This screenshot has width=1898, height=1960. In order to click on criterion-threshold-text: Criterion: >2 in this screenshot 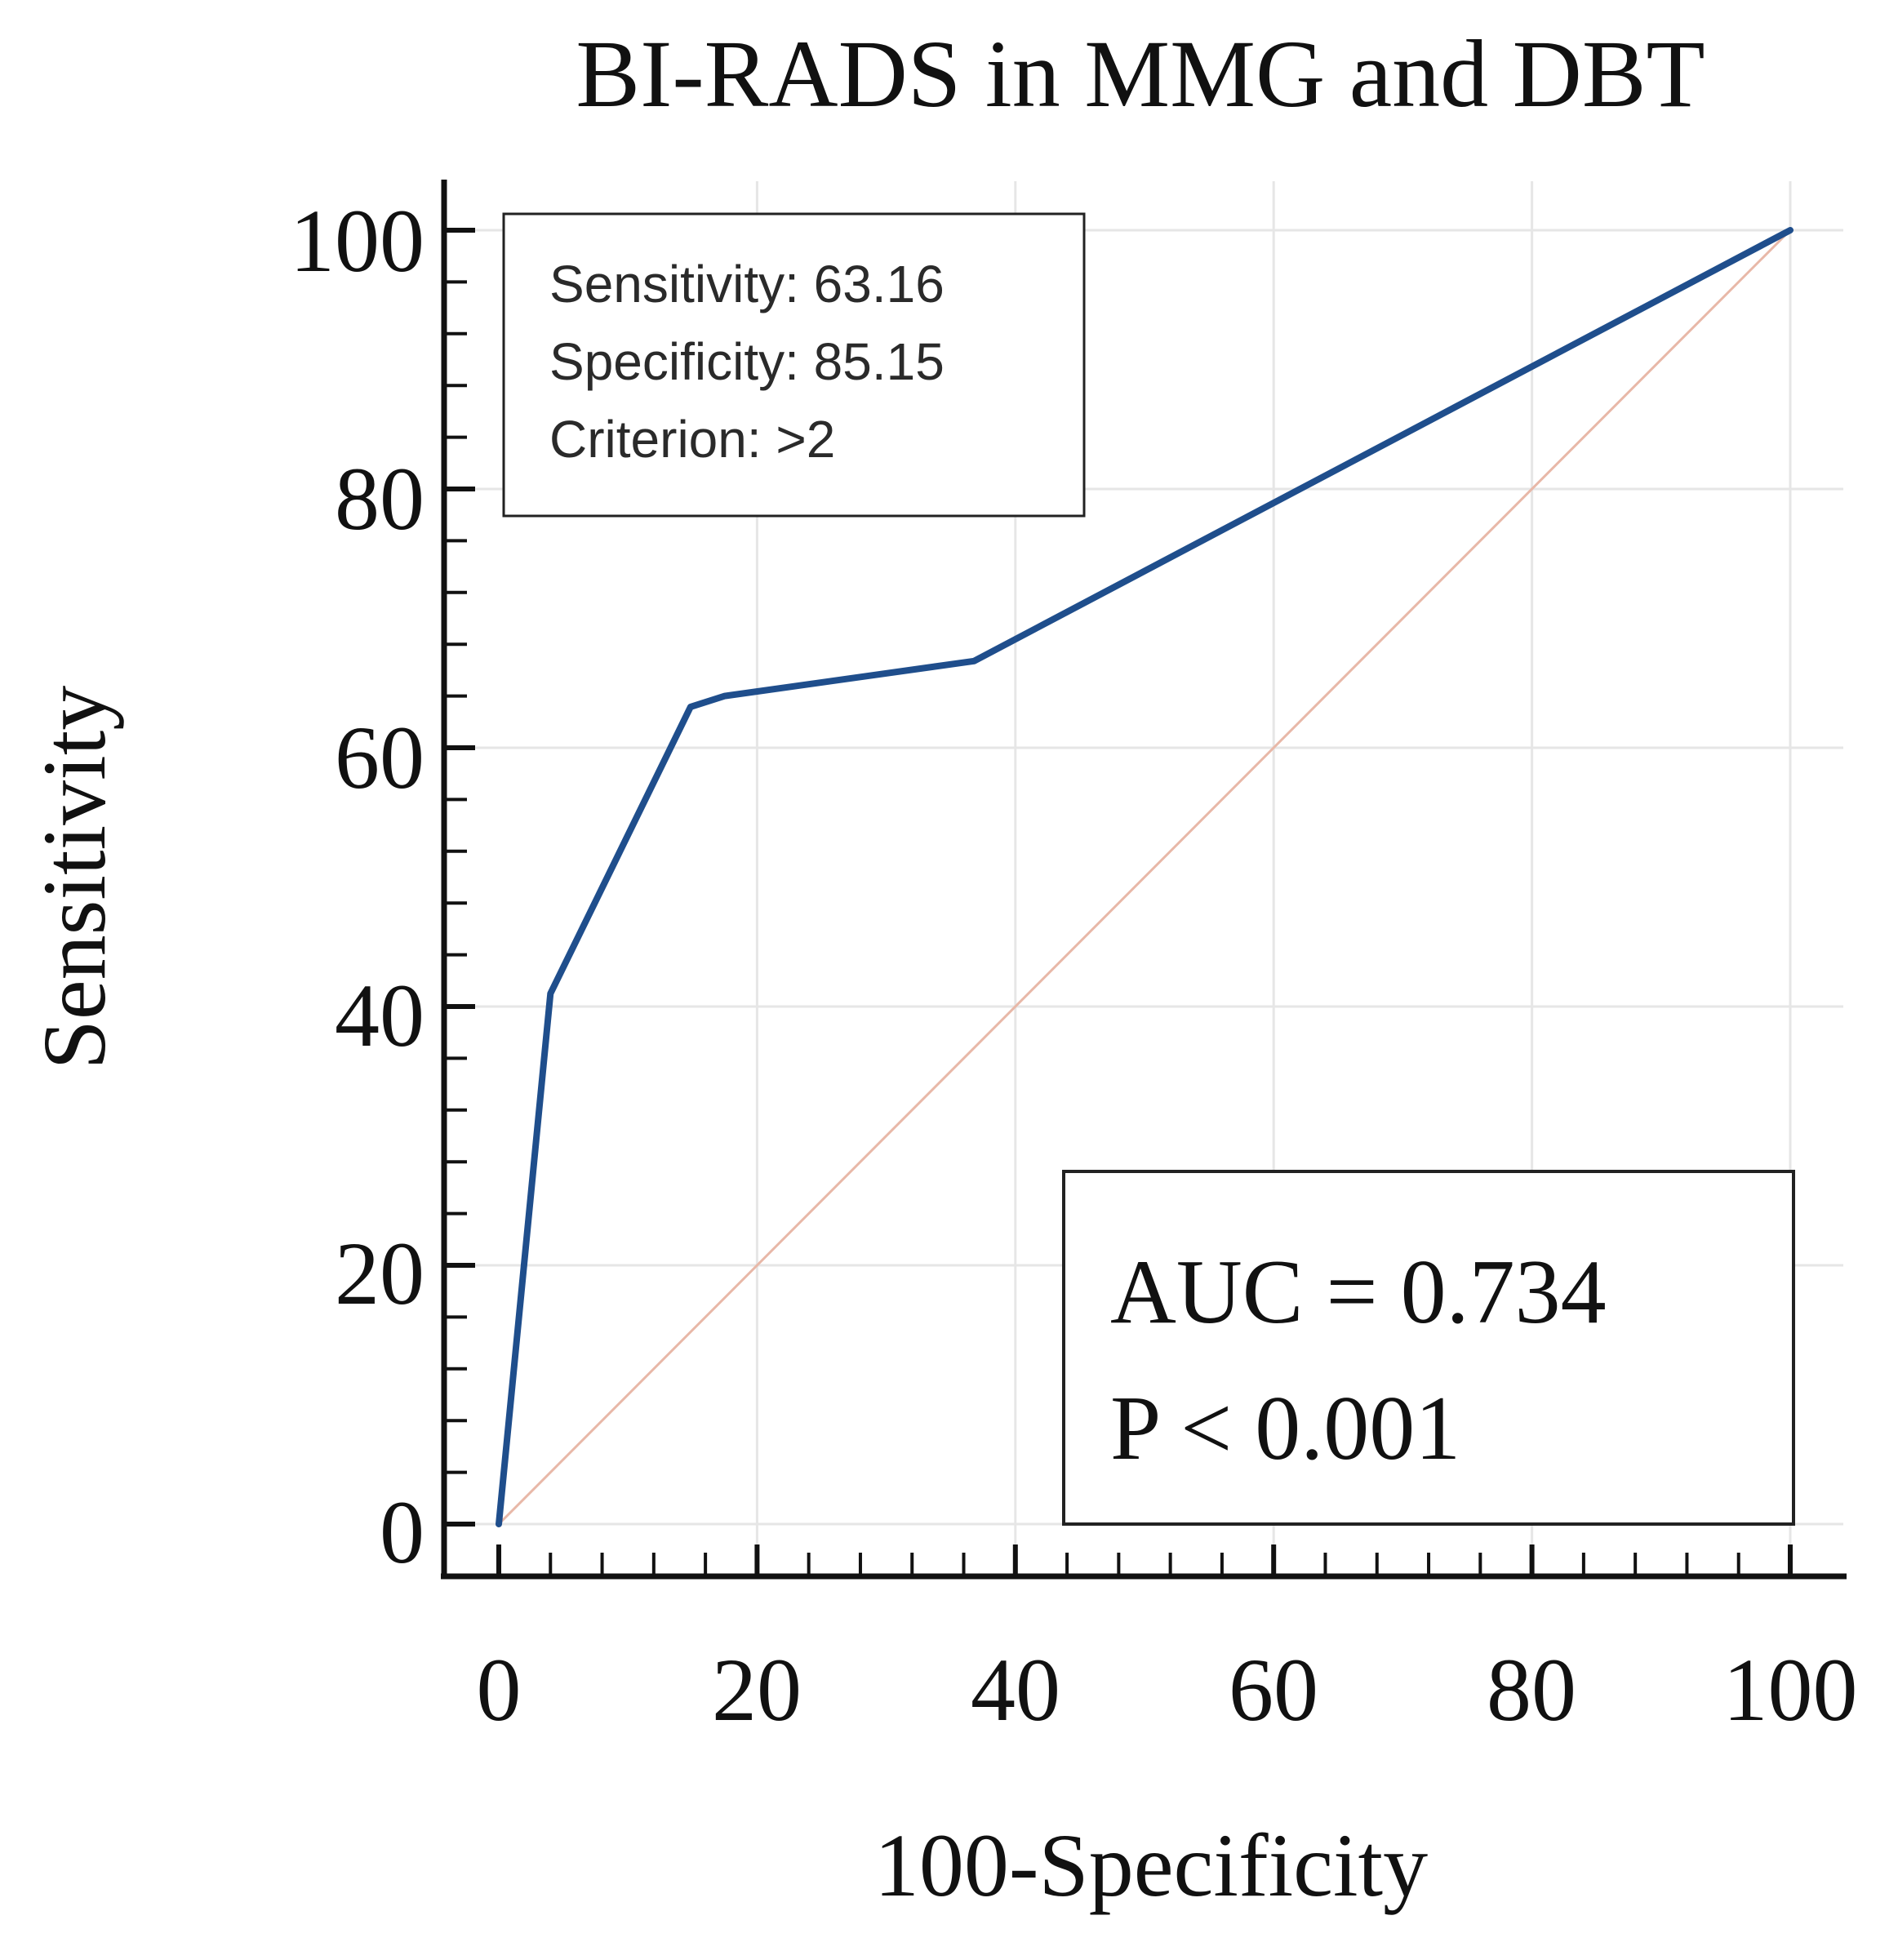, I will do `click(692, 440)`.